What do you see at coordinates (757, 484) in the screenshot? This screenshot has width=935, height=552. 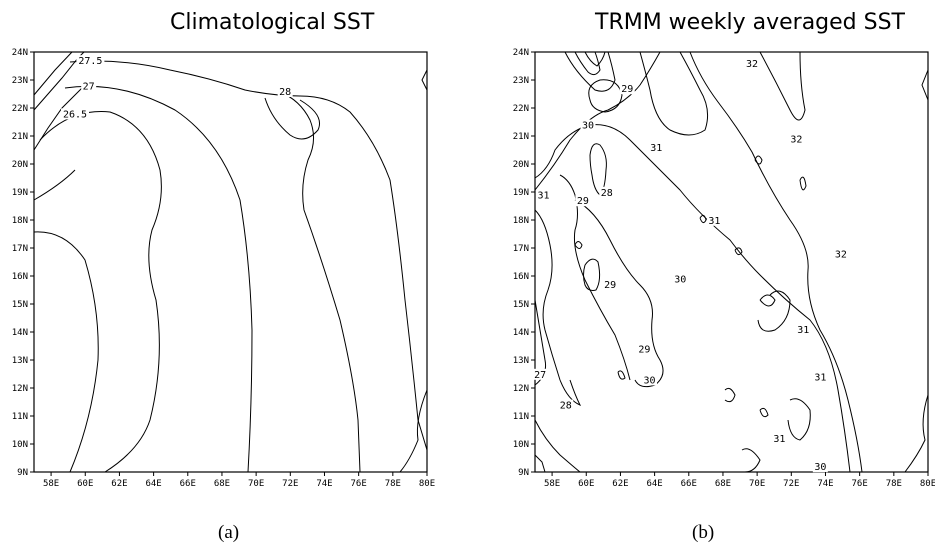 I see `lon-tick-label: 70E` at bounding box center [757, 484].